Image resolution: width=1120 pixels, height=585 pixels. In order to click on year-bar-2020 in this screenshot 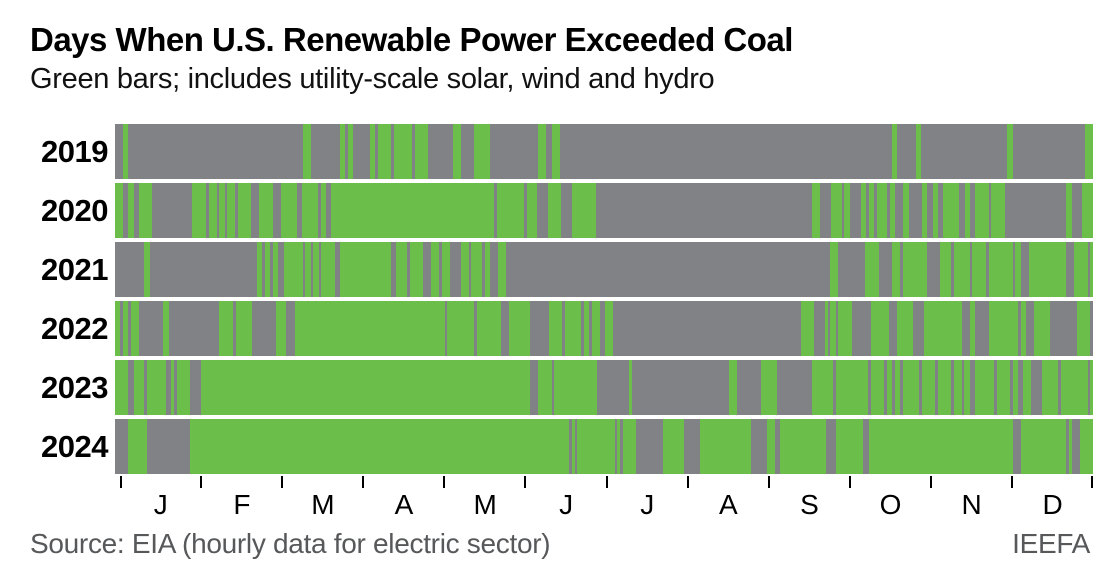, I will do `click(604, 210)`.